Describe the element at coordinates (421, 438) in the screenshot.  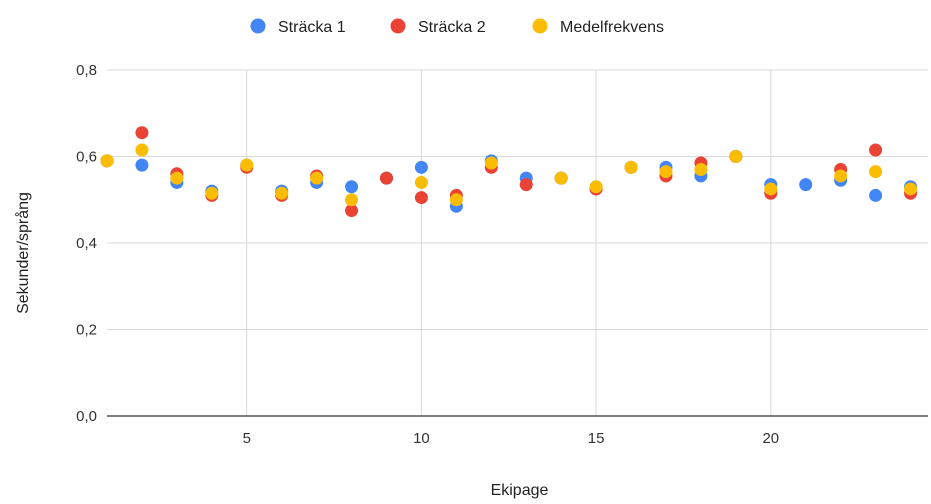
I see `x-tick-label: 10` at that location.